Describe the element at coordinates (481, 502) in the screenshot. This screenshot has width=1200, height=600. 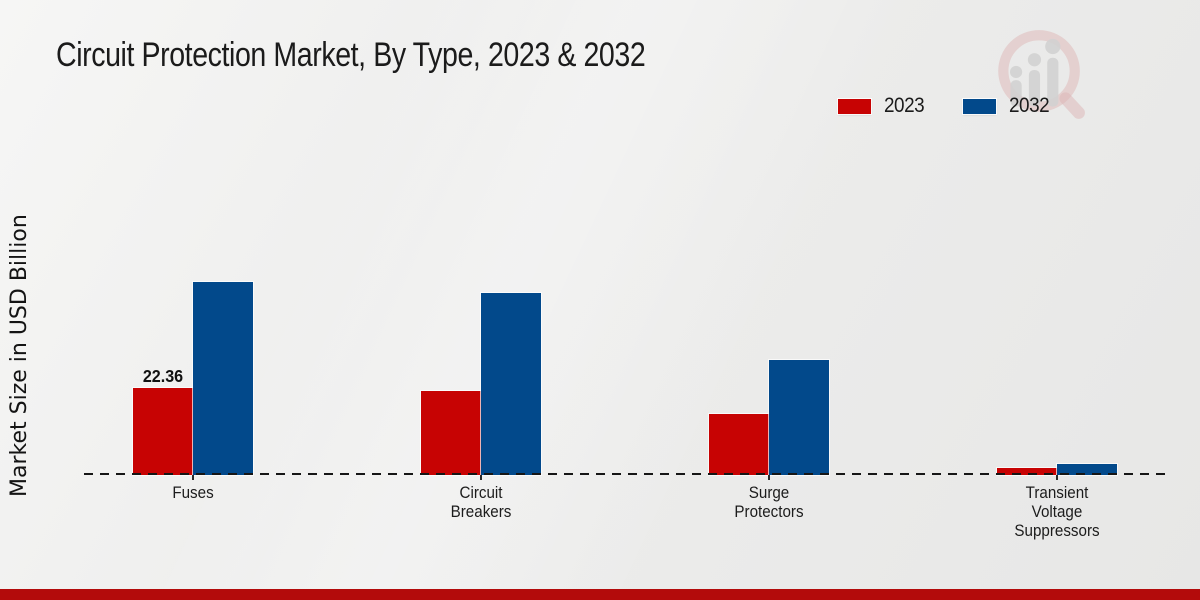
I see `x-axis-label-circuit-breakers: Circuit Breakers` at that location.